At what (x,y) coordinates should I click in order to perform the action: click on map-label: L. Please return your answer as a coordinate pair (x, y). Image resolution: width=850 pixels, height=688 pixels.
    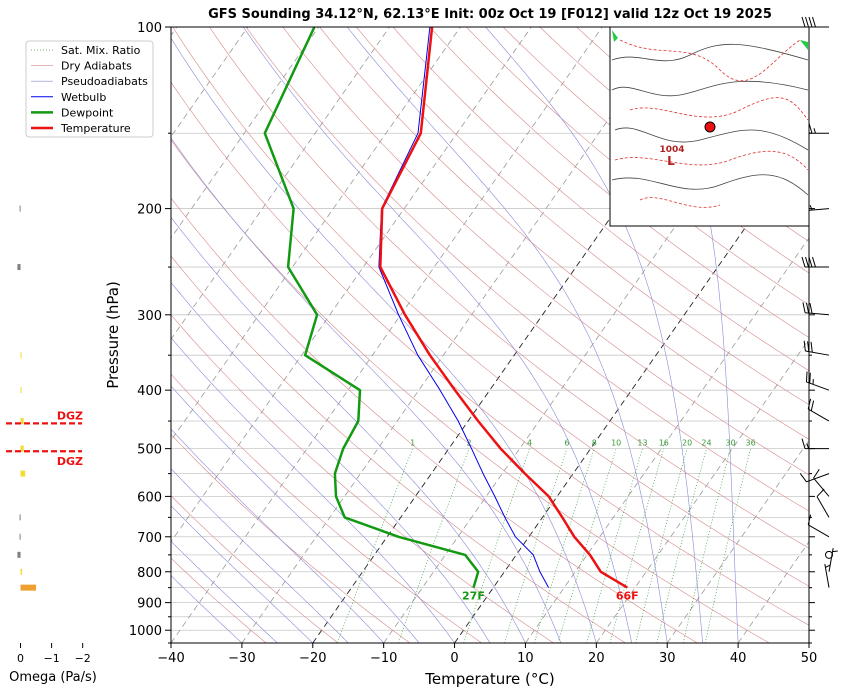
    Looking at the image, I should click on (671, 161).